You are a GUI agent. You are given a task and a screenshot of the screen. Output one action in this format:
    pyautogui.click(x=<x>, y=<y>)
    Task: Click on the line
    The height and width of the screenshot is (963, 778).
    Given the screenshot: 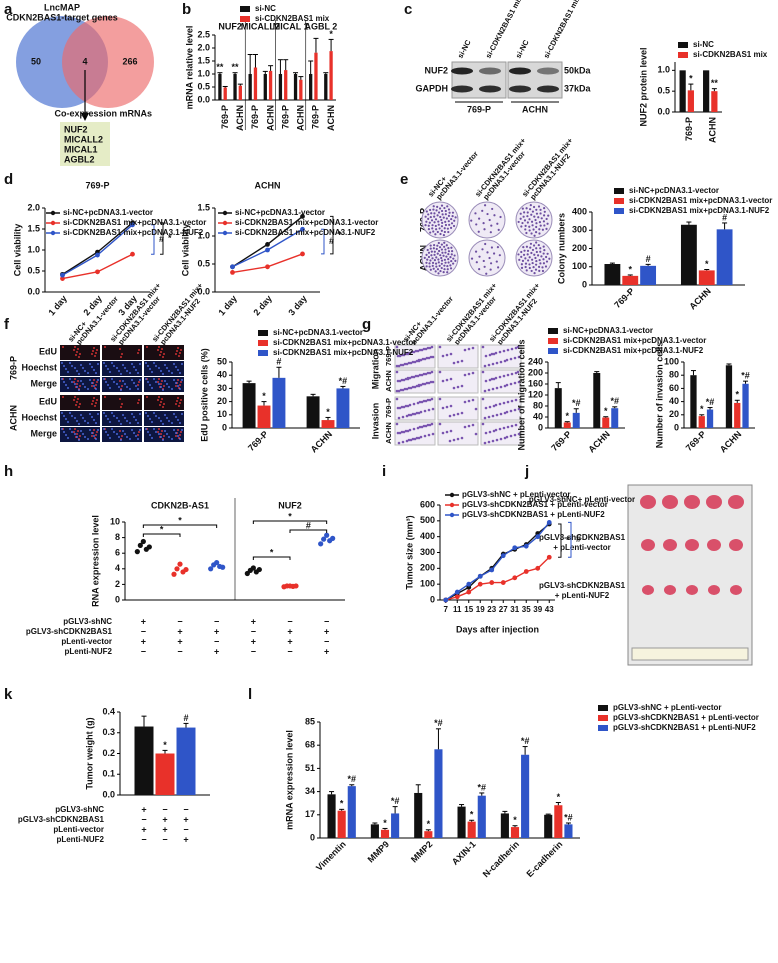 What is the action you would take?
    pyautogui.click(x=97, y=266)
    